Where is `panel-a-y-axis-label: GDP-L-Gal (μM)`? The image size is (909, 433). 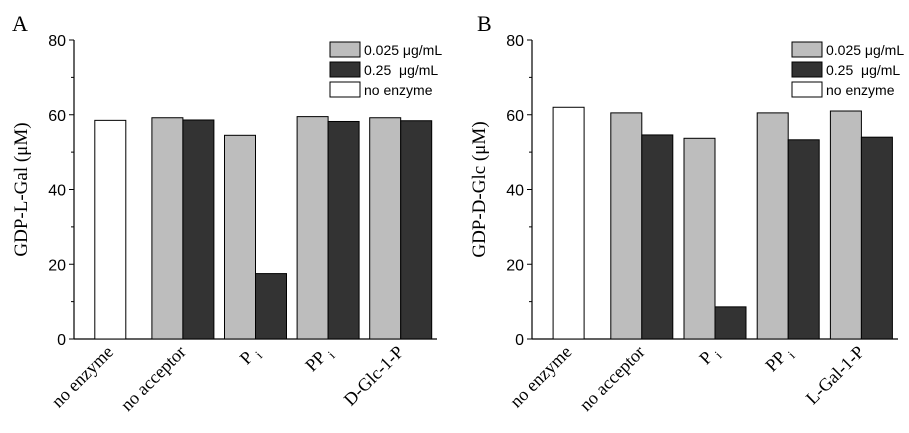 panel-a-y-axis-label: GDP-L-Gal (μM) is located at coordinates (21, 189).